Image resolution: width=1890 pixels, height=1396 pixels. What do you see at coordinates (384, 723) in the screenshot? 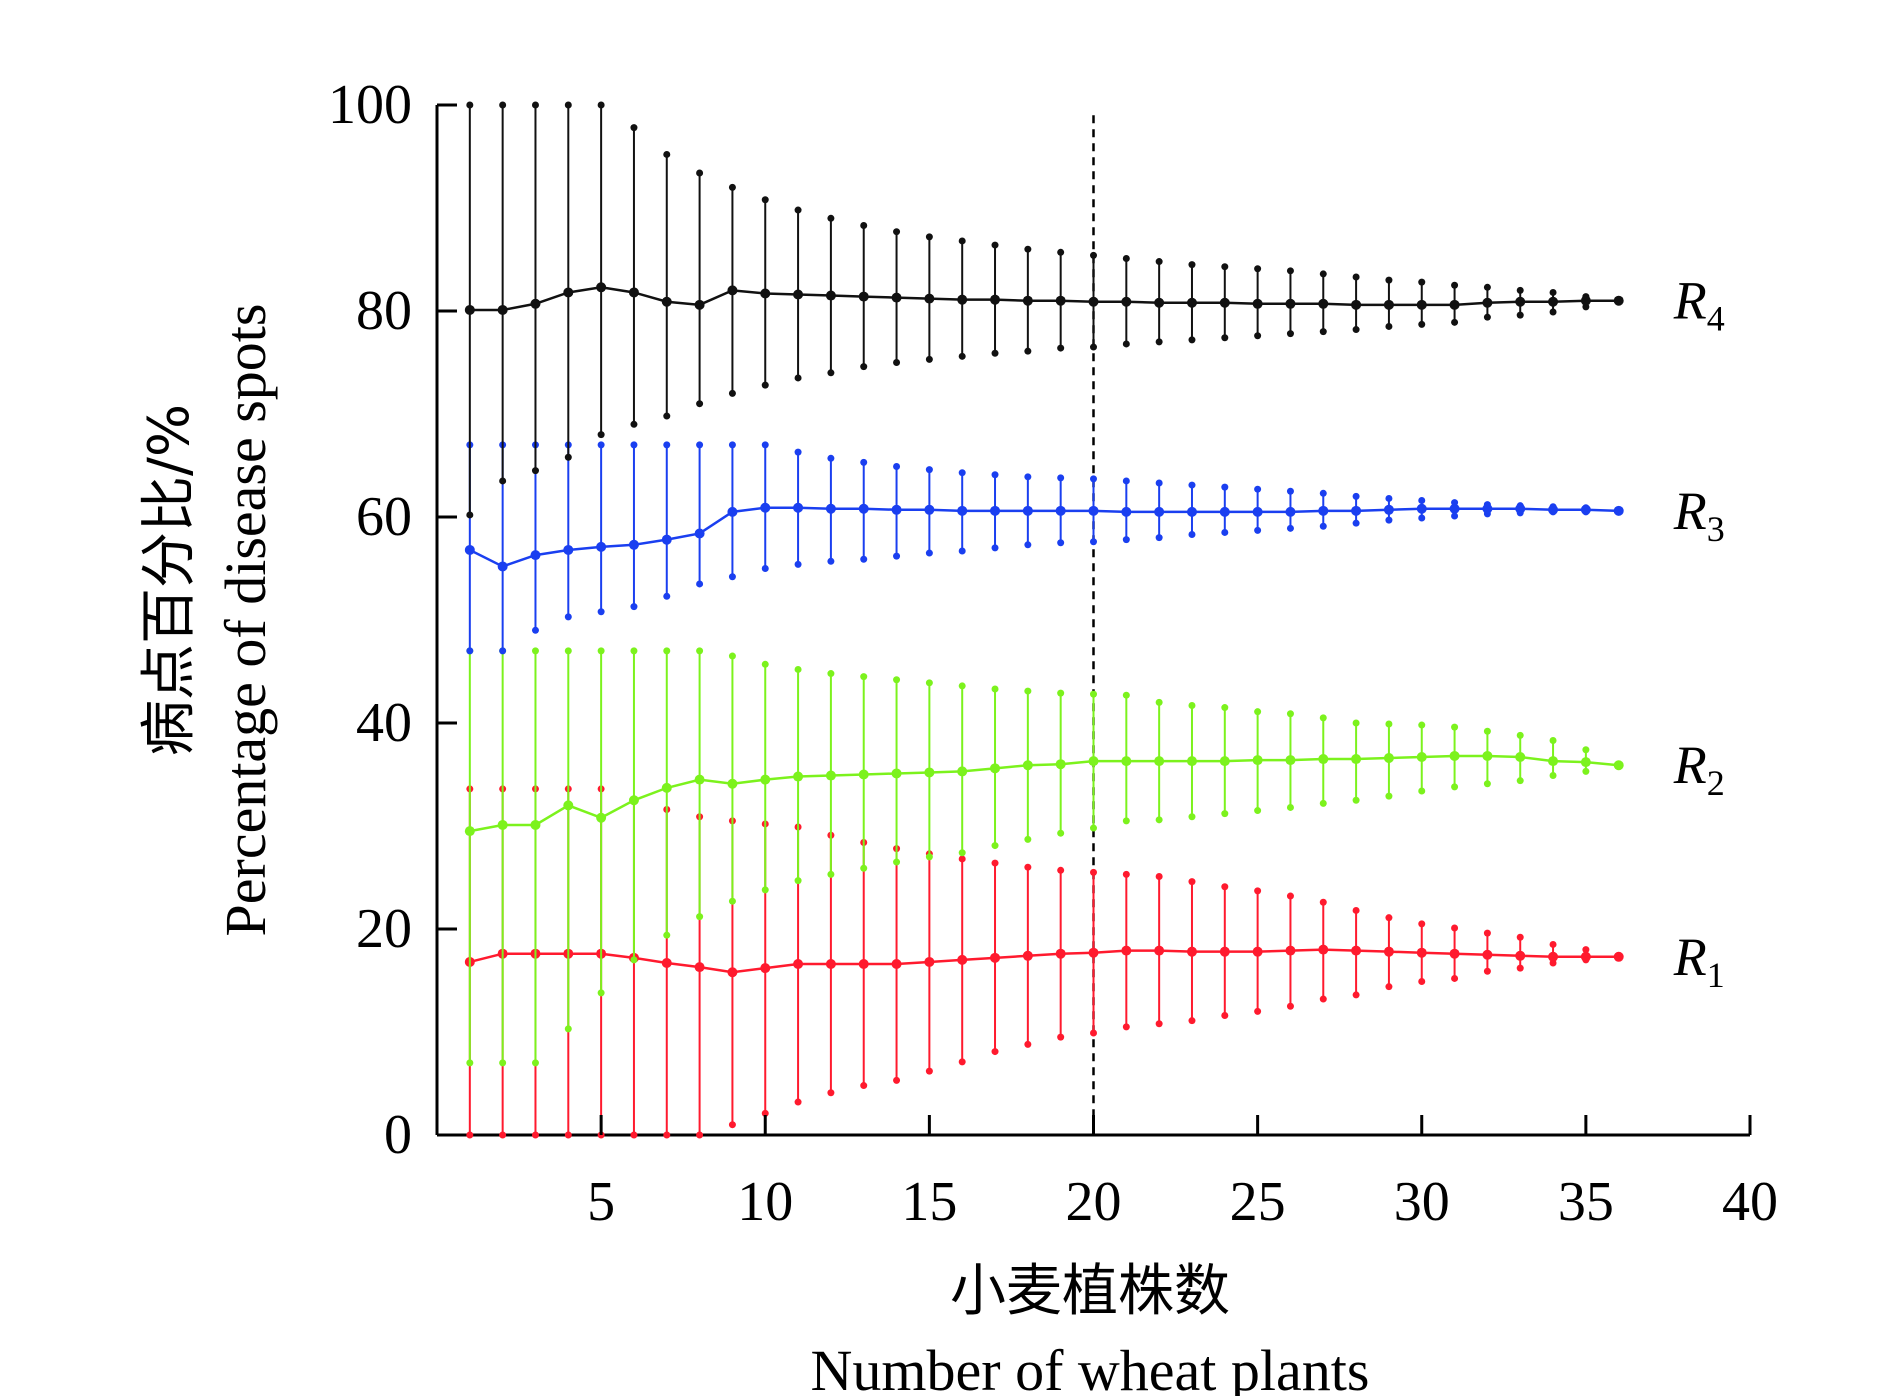
I see `y-tick-label: 40` at bounding box center [384, 723].